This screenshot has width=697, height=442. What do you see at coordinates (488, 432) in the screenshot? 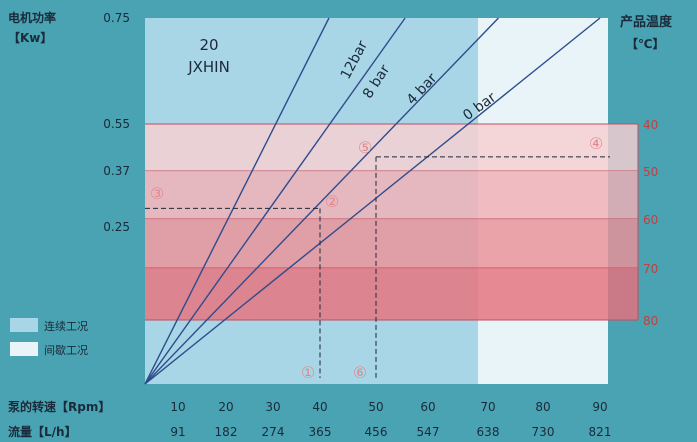
I see `flow-tick-6: 638` at bounding box center [488, 432].